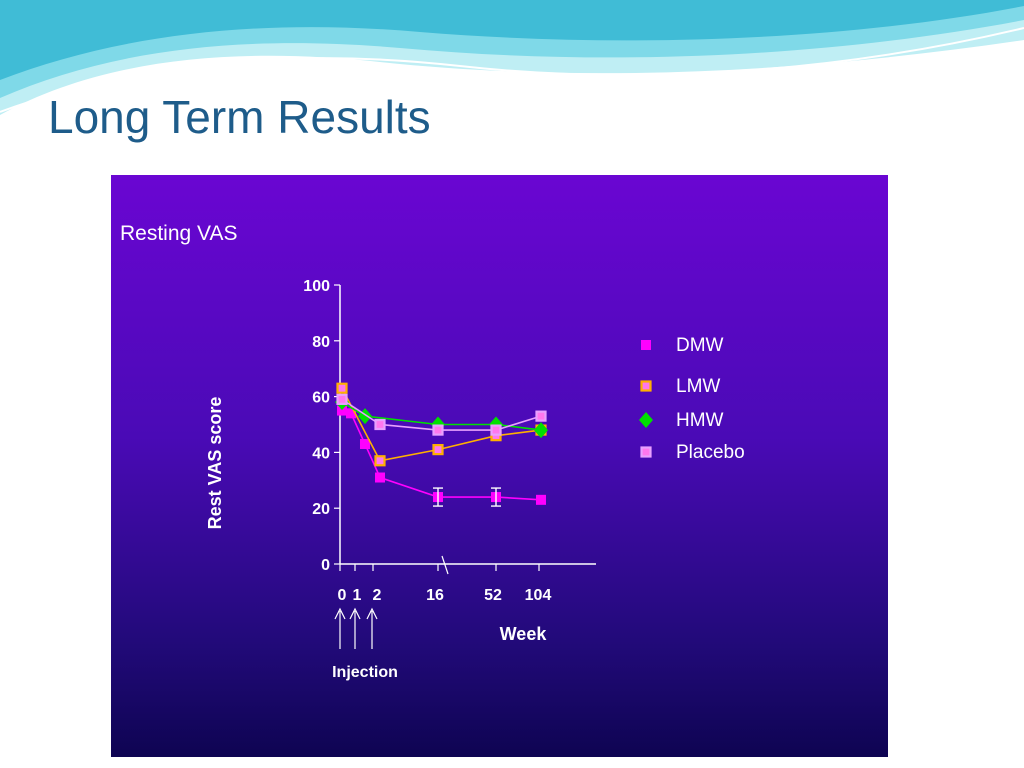 The height and width of the screenshot is (768, 1024). I want to click on y-tick-label: 20, so click(321, 509).